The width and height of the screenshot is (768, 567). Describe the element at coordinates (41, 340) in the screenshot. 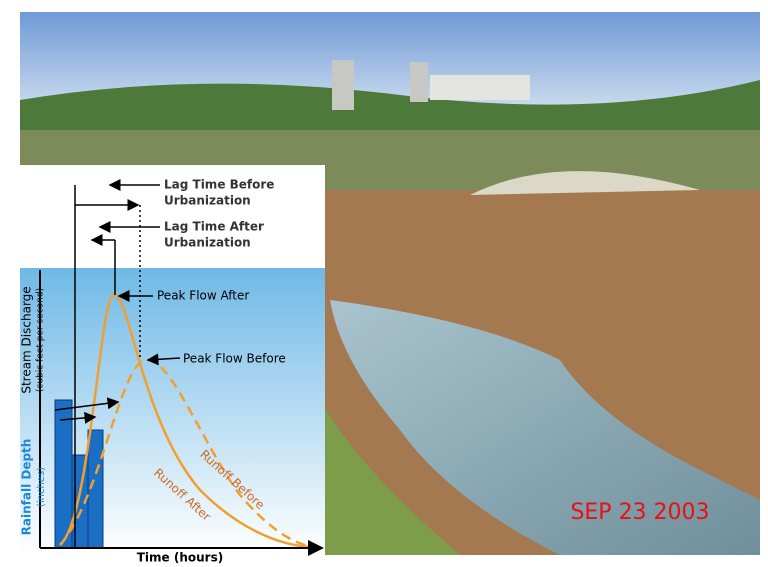

I see `y-label: (cubic feet per second)` at that location.